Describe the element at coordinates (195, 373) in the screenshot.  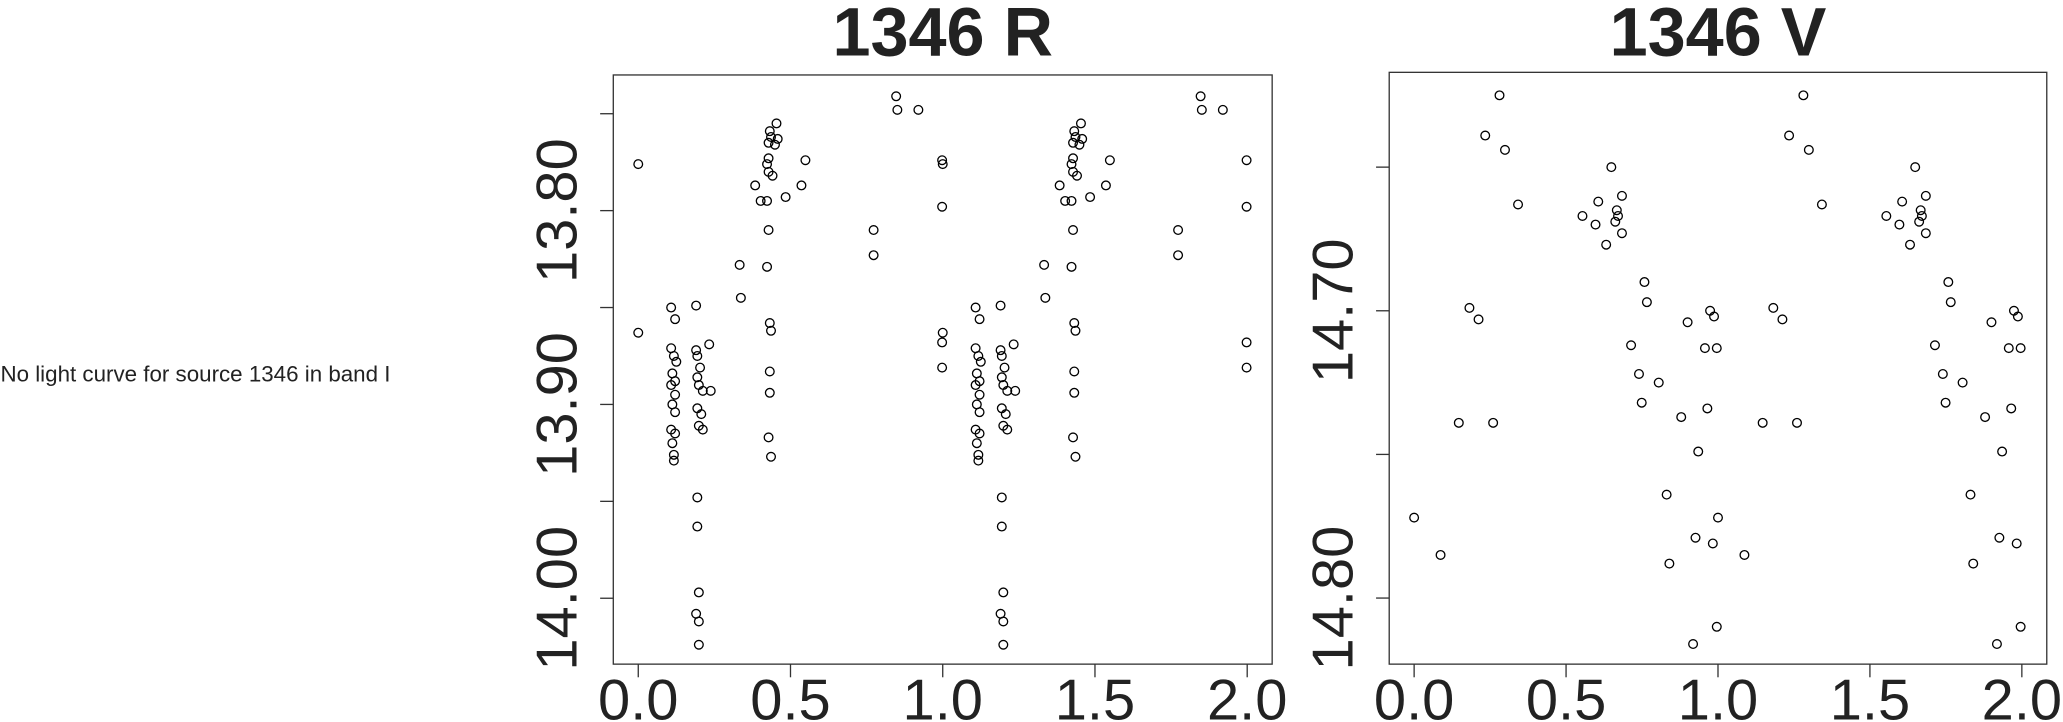
I see `message: No light curve for source 1346 in band I` at that location.